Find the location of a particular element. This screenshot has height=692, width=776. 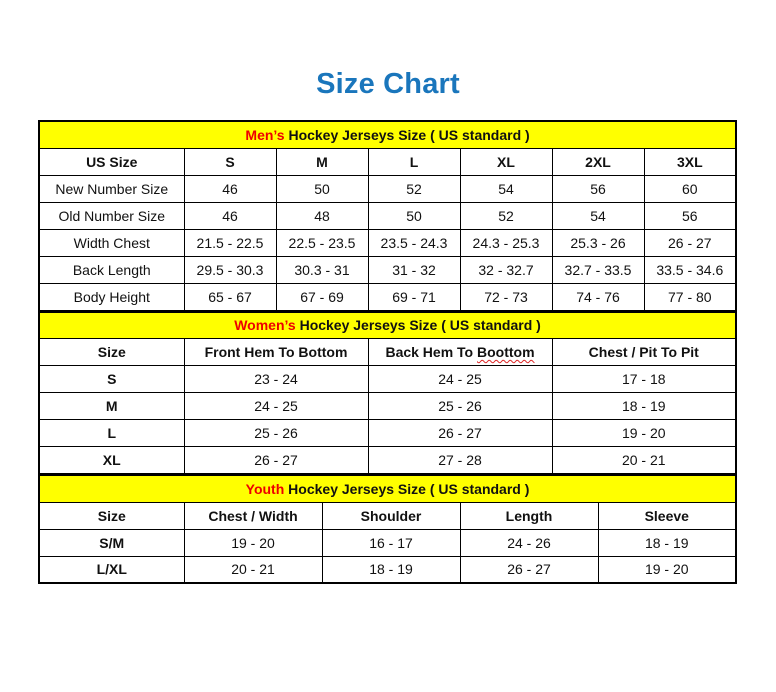

table-row: XL 26 - 27 27 - 28 20 - 21 is located at coordinates (387, 460).